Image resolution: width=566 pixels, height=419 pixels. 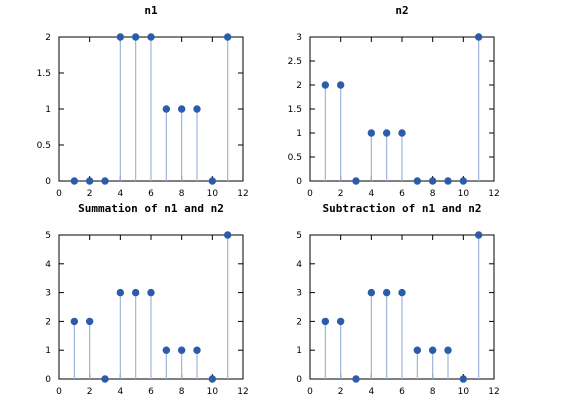 What do you see at coordinates (151, 10) in the screenshot?
I see `chart-title: n1` at bounding box center [151, 10].